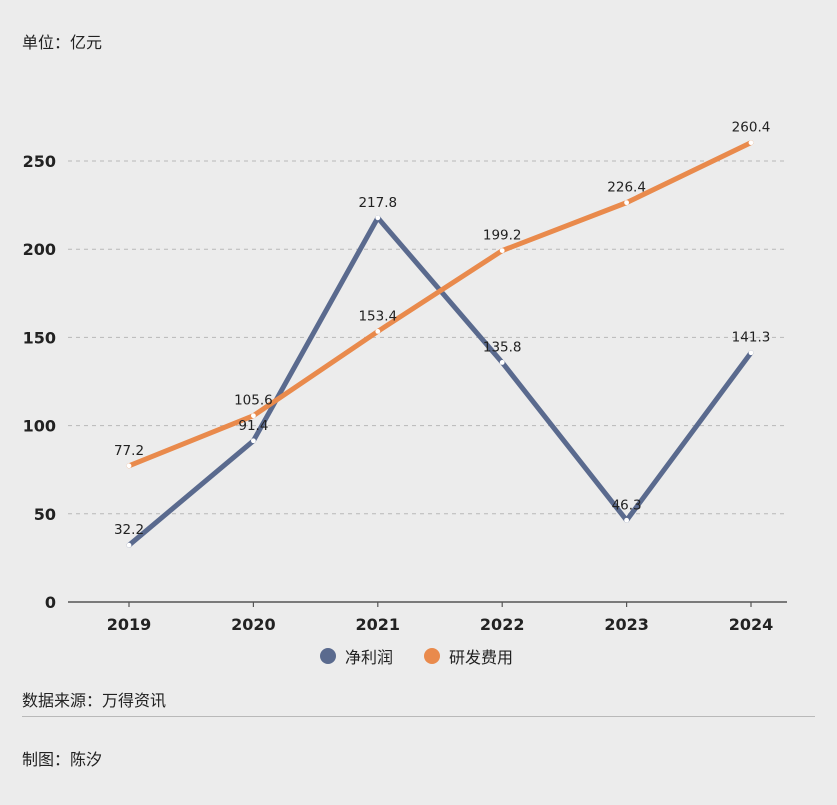 The height and width of the screenshot is (805, 837). I want to click on y-tick-label-0: 0, so click(50, 602).